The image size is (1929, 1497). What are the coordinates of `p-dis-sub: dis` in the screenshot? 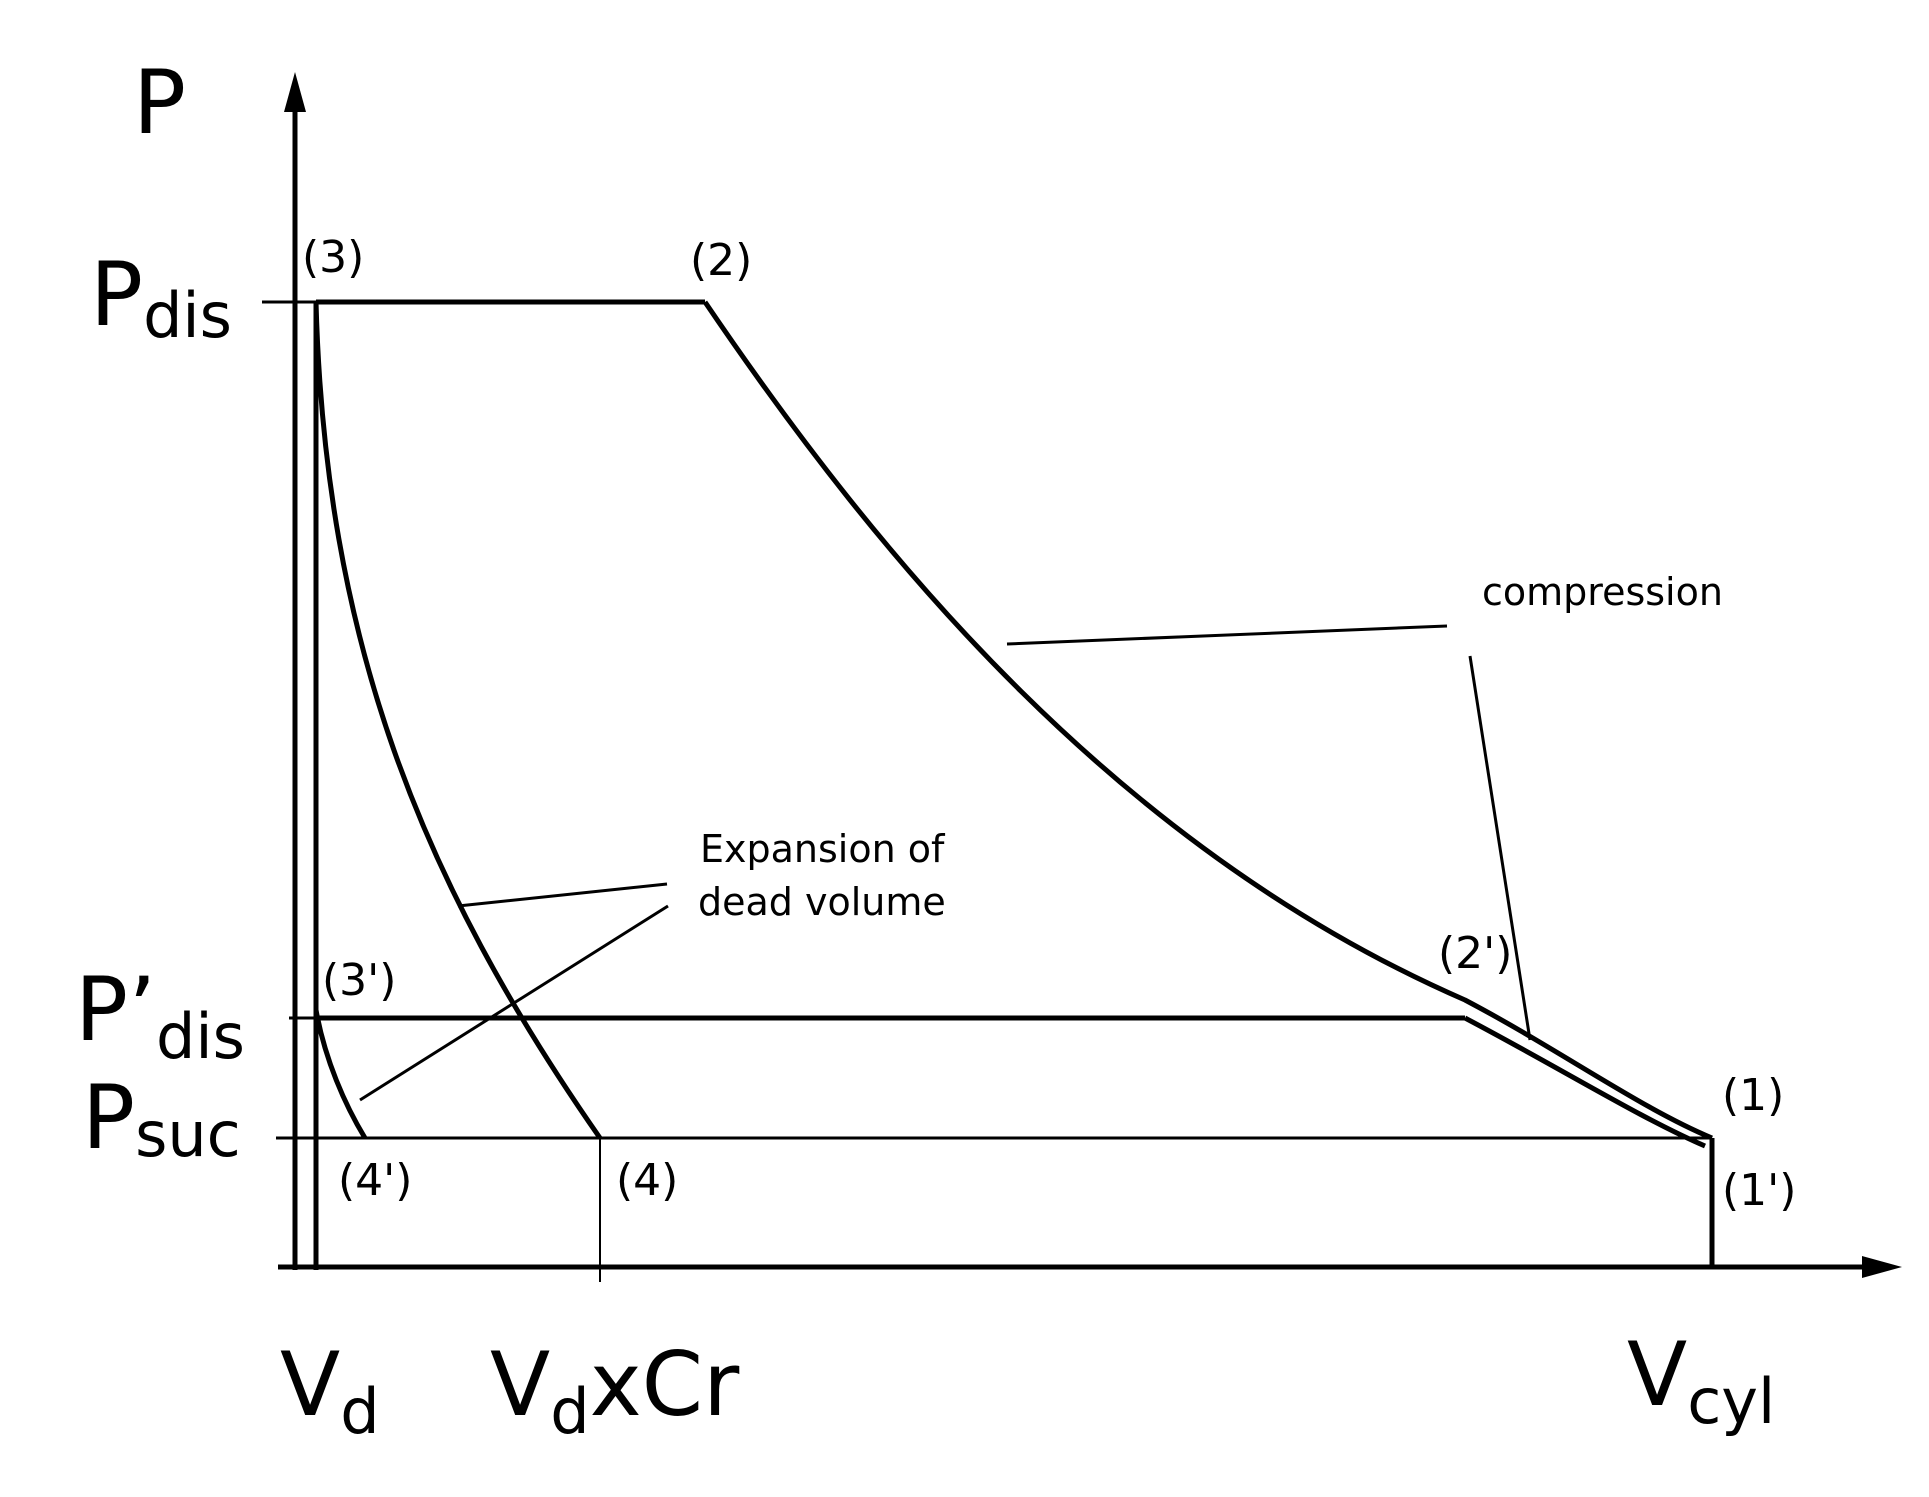 It's located at (187, 315).